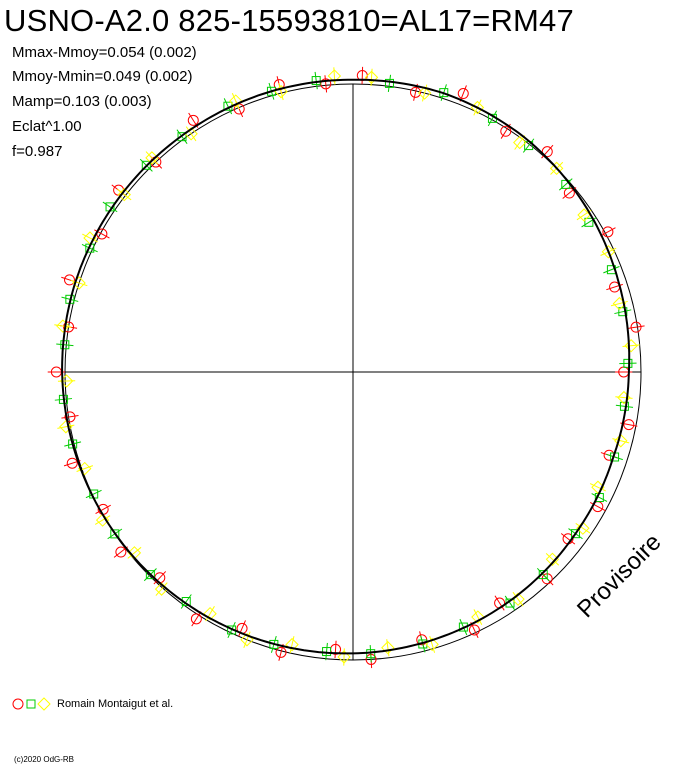 This screenshot has width=688, height=768. Describe the element at coordinates (289, 20) in the screenshot. I see `page-title: USNO-A2.0 825-15593810=AL17=RM47` at that location.